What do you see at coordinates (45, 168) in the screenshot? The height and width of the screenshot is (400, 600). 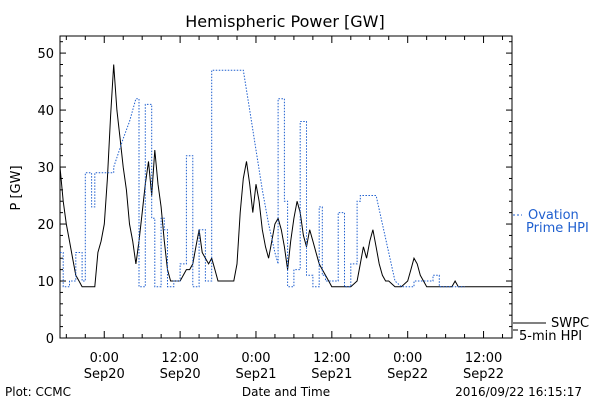 I see `y-tick-label: 30` at bounding box center [45, 168].